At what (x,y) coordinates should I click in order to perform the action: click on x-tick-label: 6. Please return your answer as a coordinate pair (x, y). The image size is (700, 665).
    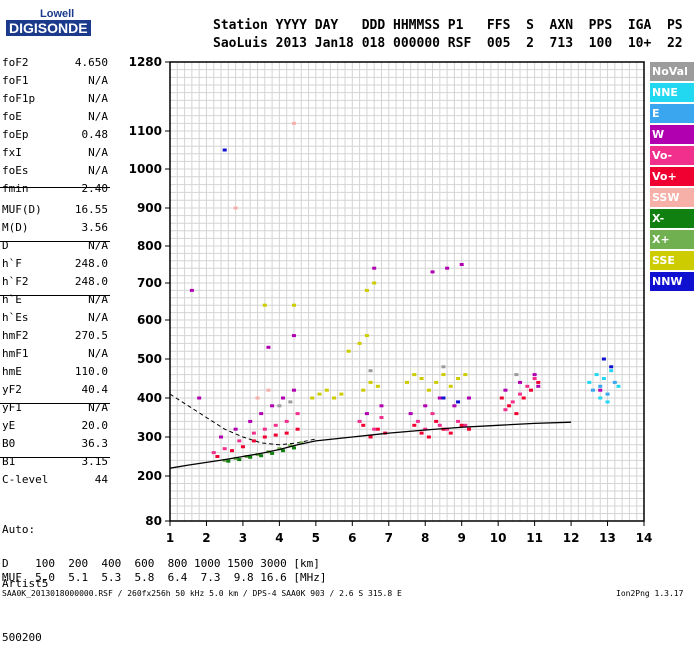
    Looking at the image, I should click on (352, 538).